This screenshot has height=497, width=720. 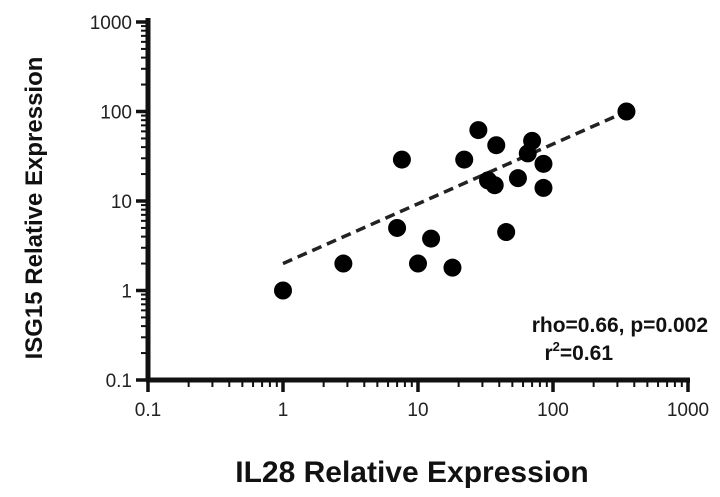 I want to click on x-tick-label: 100, so click(x=553, y=410).